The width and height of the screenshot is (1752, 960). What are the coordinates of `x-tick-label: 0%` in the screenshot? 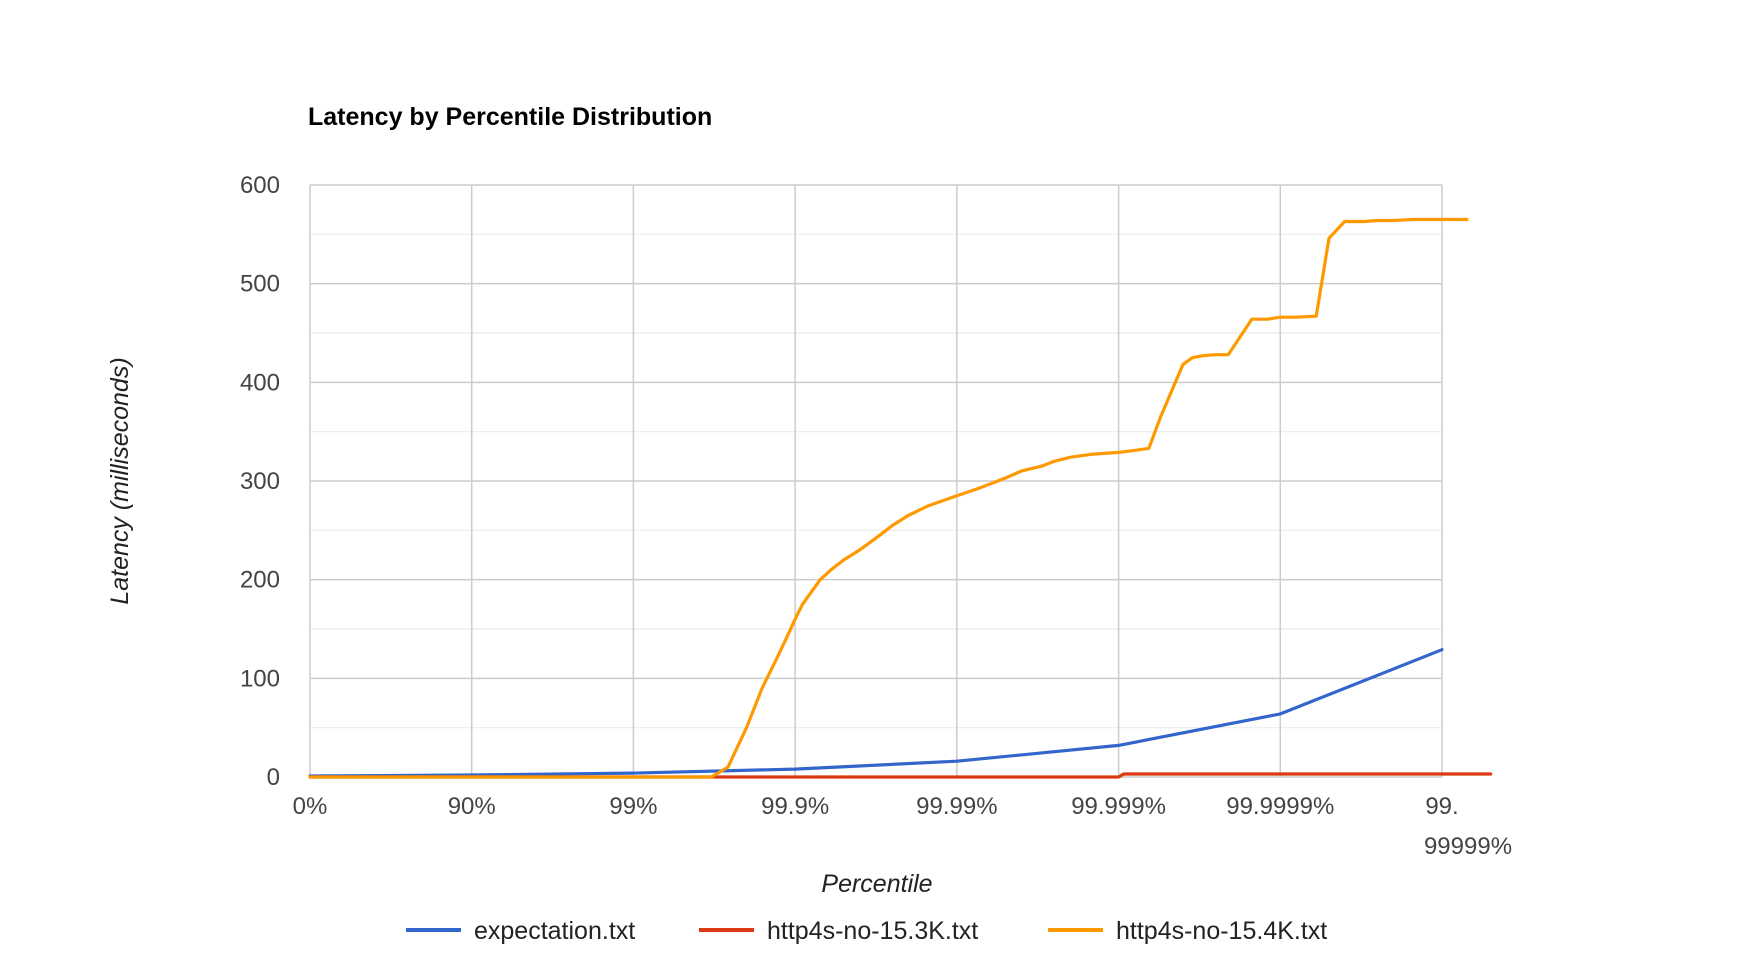 It's located at (310, 806).